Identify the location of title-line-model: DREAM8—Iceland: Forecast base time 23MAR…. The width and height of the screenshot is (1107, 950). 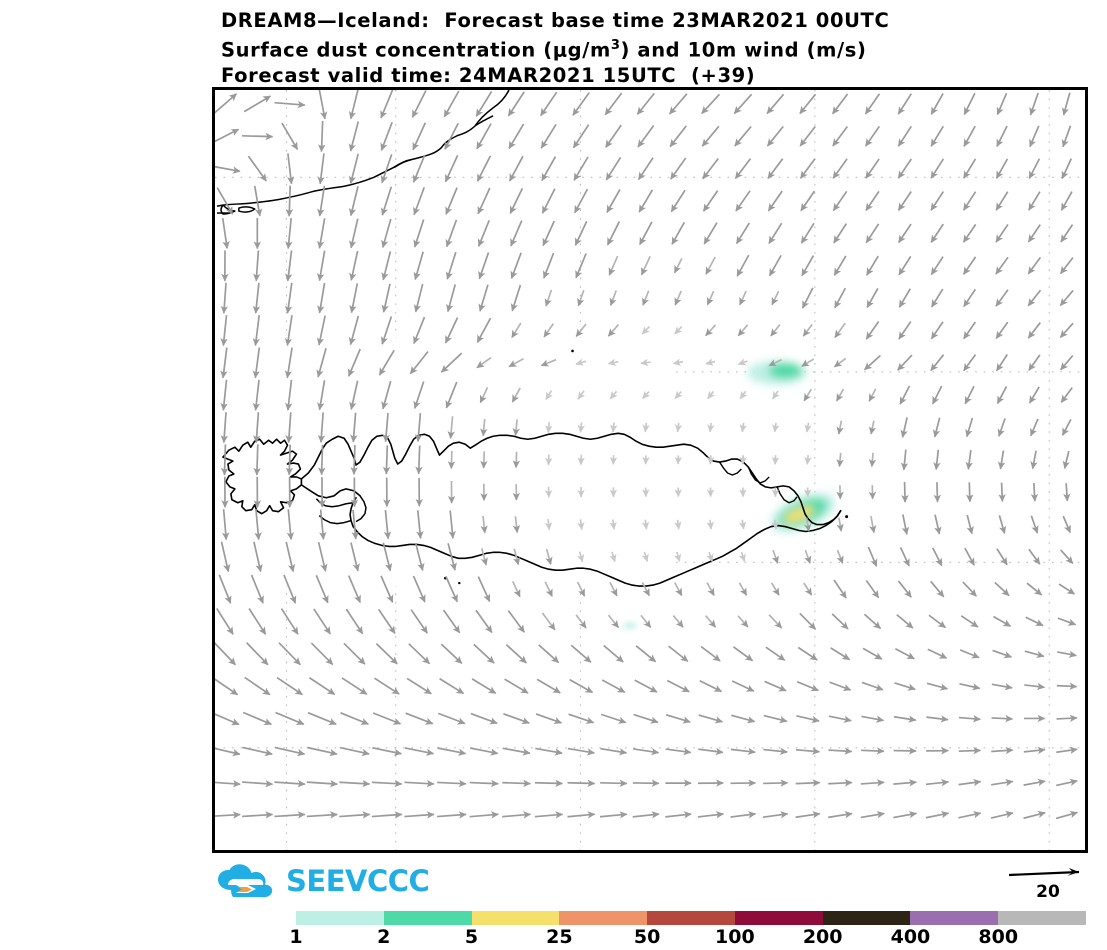
(555, 20).